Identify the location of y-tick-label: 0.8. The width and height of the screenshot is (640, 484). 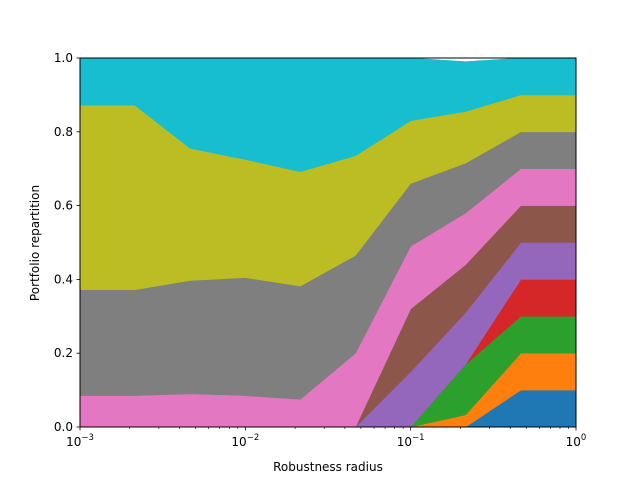
(63, 132).